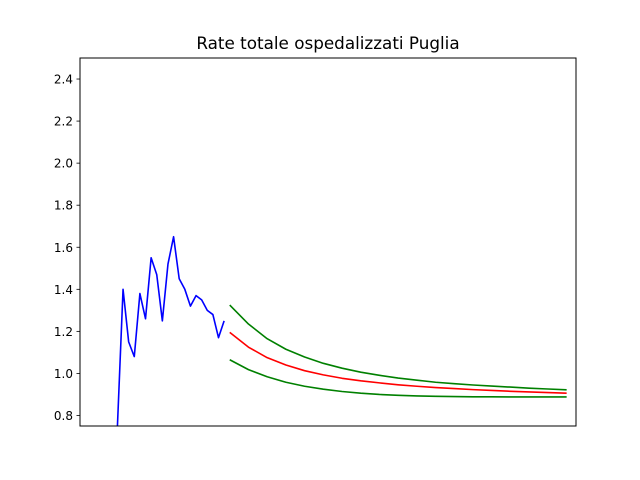  Describe the element at coordinates (63, 248) in the screenshot. I see `y-tick-label: 1.6` at that location.